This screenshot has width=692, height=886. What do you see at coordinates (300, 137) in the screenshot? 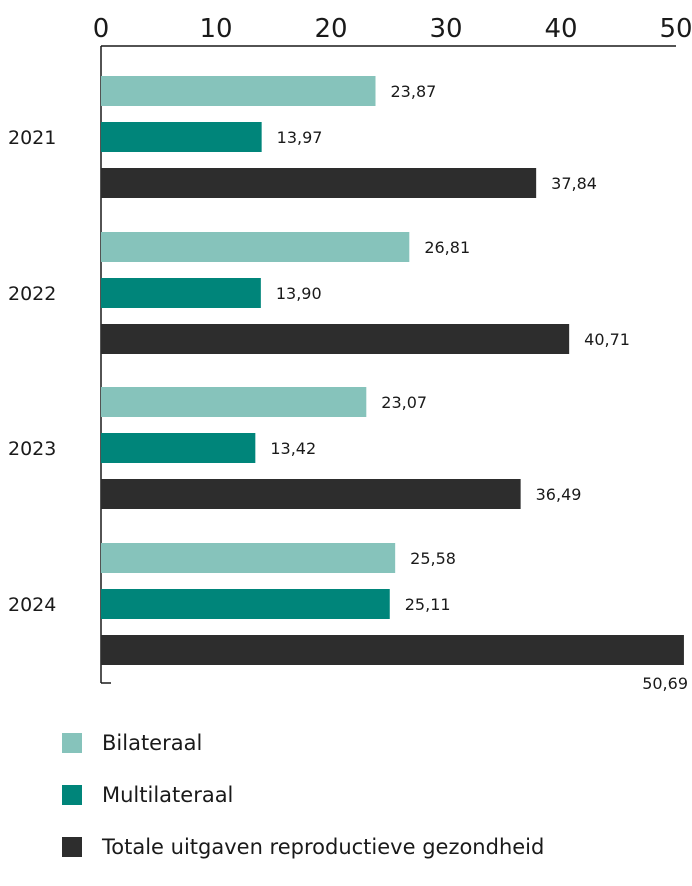
I see `data-label-multilateraal-2021: 13,97` at bounding box center [300, 137].